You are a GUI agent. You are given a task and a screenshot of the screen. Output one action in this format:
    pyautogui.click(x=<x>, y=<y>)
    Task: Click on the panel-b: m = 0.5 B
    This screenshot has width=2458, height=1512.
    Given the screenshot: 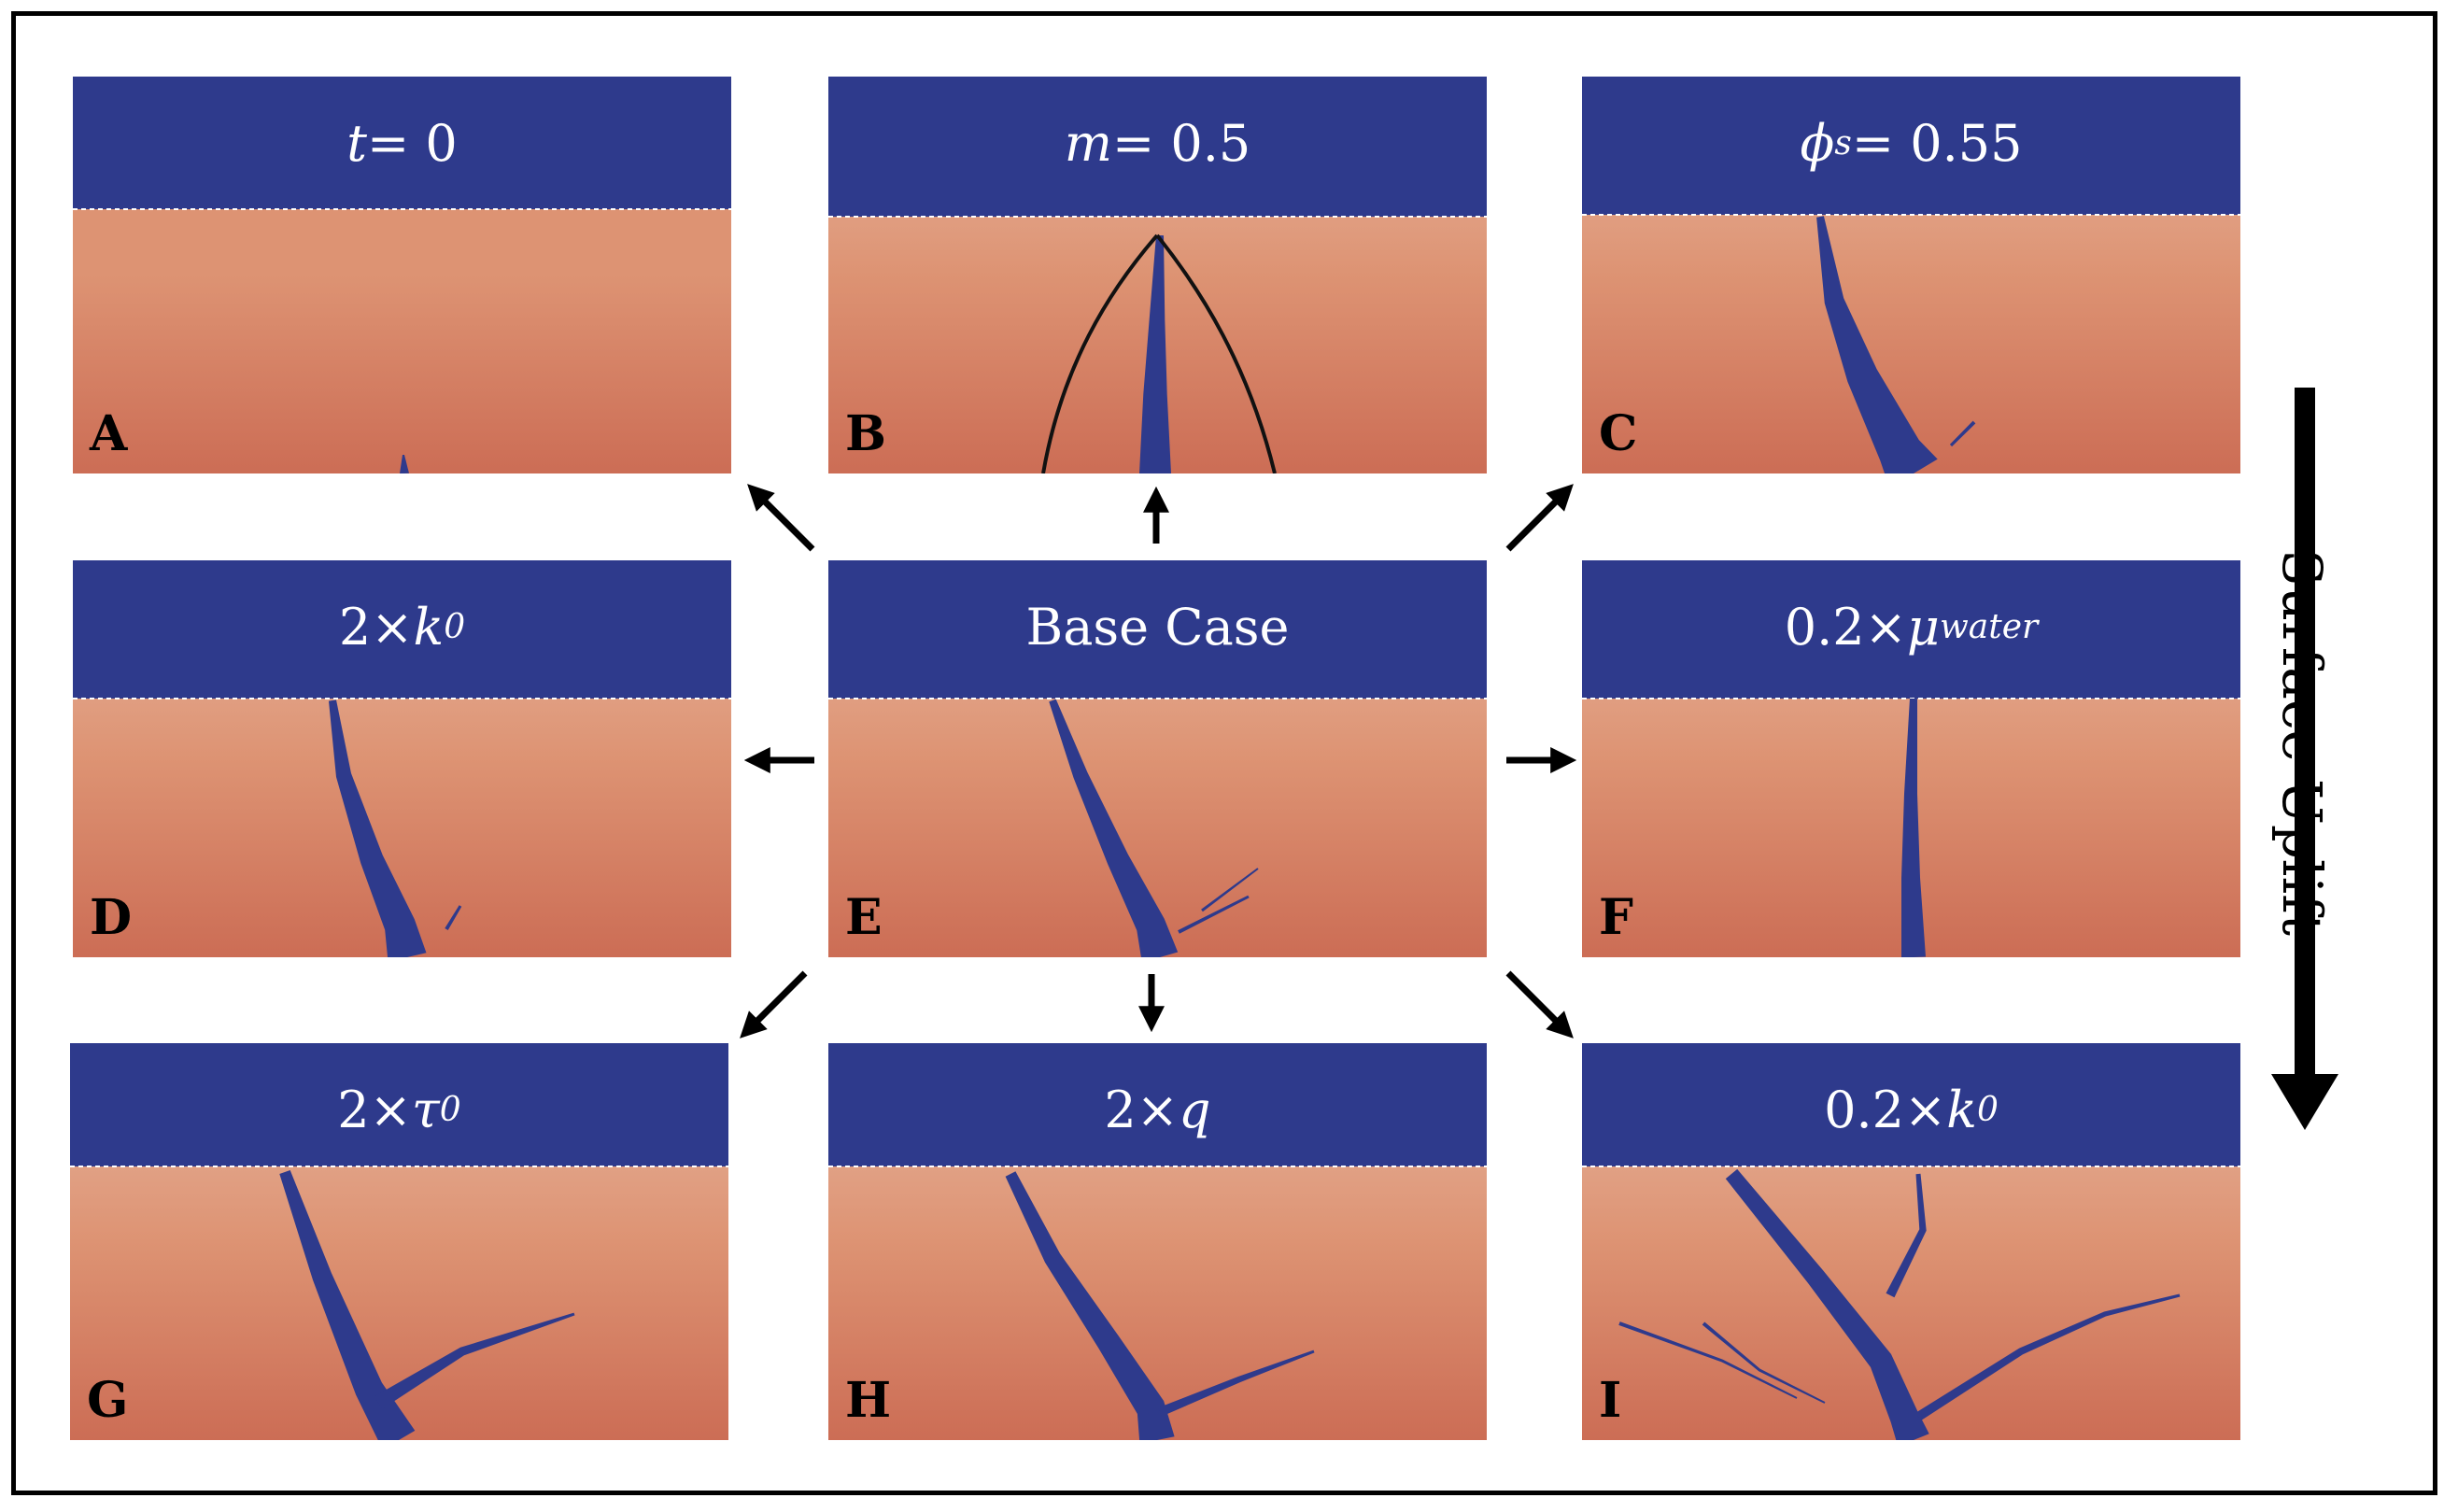 What is the action you would take?
    pyautogui.click(x=1157, y=275)
    